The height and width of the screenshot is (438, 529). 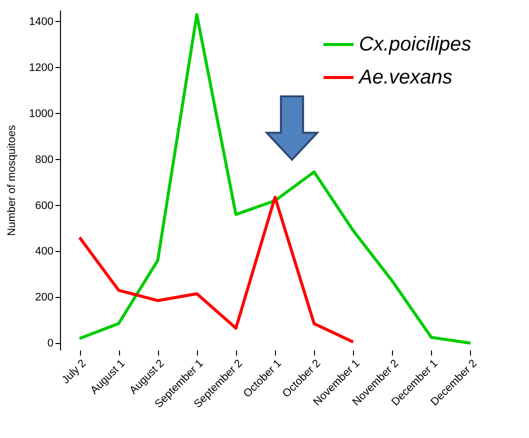 I want to click on y-tick-label: 800, so click(x=44, y=160).